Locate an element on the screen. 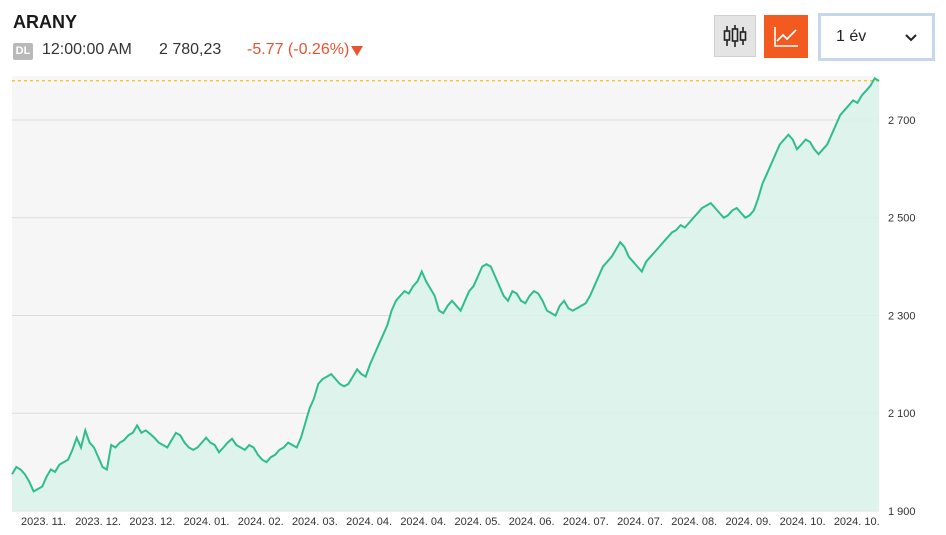 This screenshot has width=946, height=535. asset-title: ARANY is located at coordinates (45, 22).